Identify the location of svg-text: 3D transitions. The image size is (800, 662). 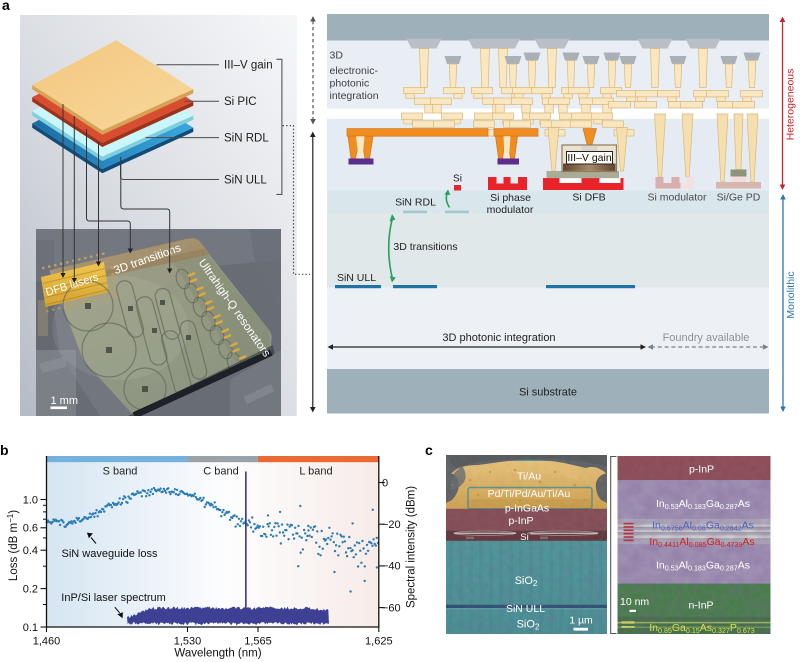
(425, 247).